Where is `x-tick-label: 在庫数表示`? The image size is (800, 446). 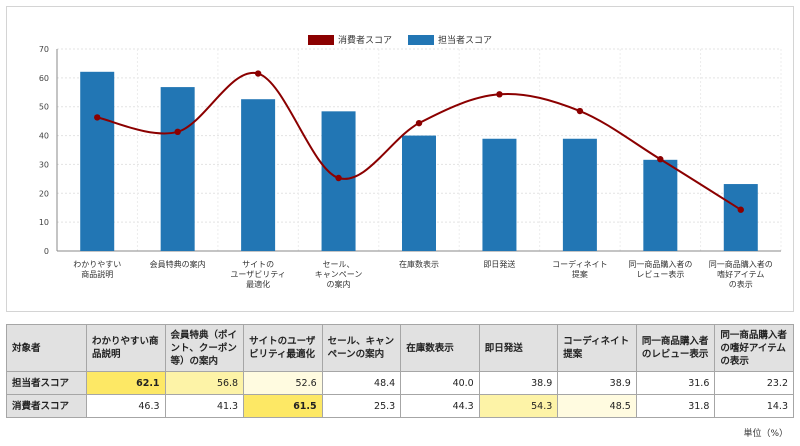 x-tick-label: 在庫数表示 is located at coordinates (419, 264).